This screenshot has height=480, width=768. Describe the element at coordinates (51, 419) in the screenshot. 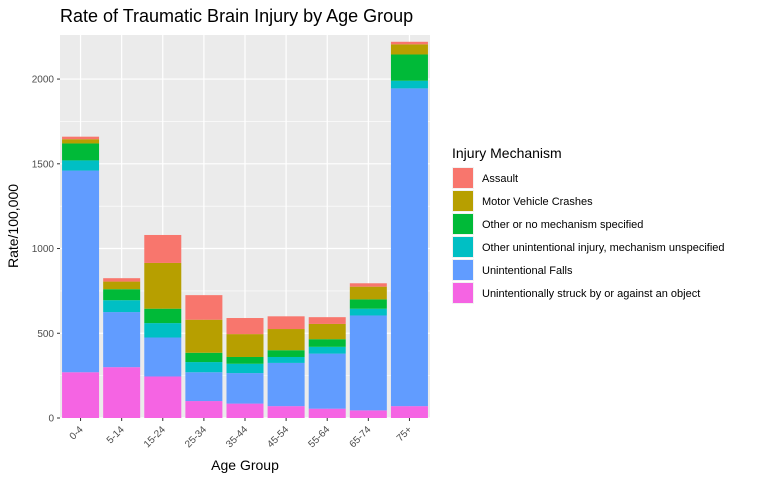

I see `y-tick-label: 0` at that location.